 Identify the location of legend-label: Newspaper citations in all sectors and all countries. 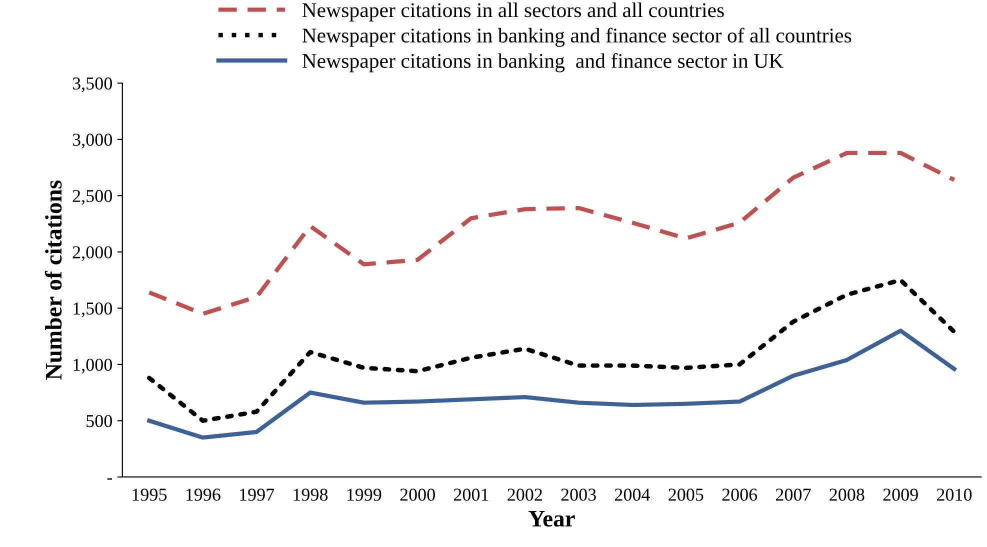
(513, 12).